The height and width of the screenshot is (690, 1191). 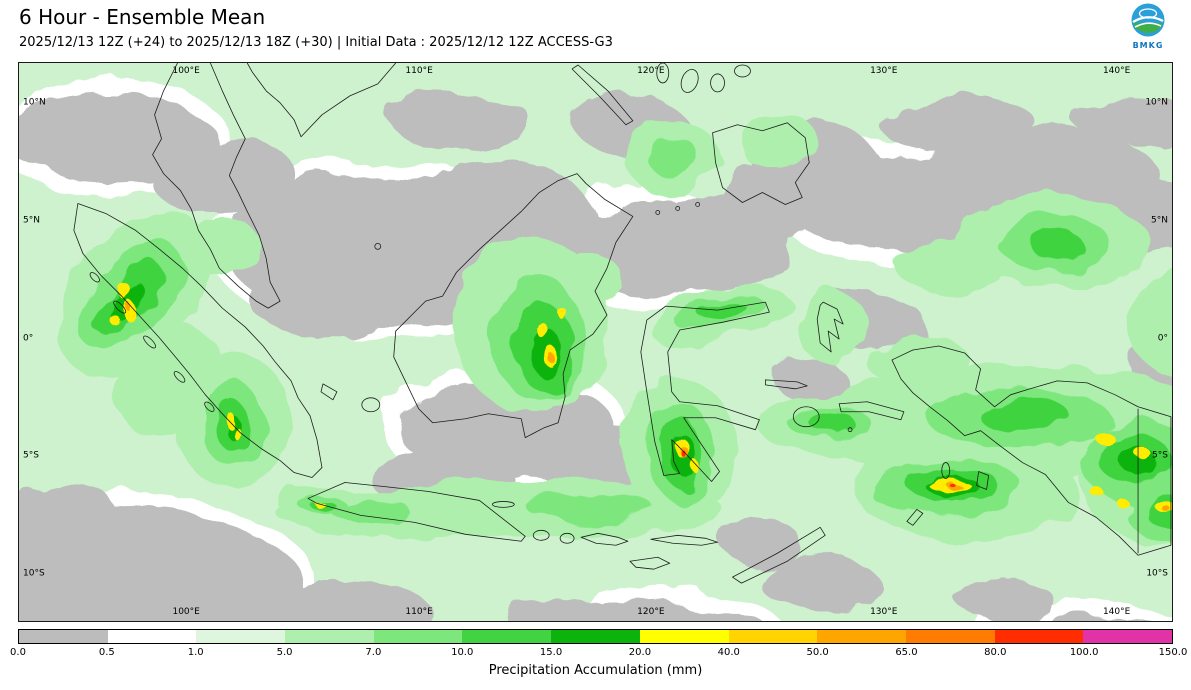 What do you see at coordinates (779, 555) in the screenshot?
I see `coastline-timor` at bounding box center [779, 555].